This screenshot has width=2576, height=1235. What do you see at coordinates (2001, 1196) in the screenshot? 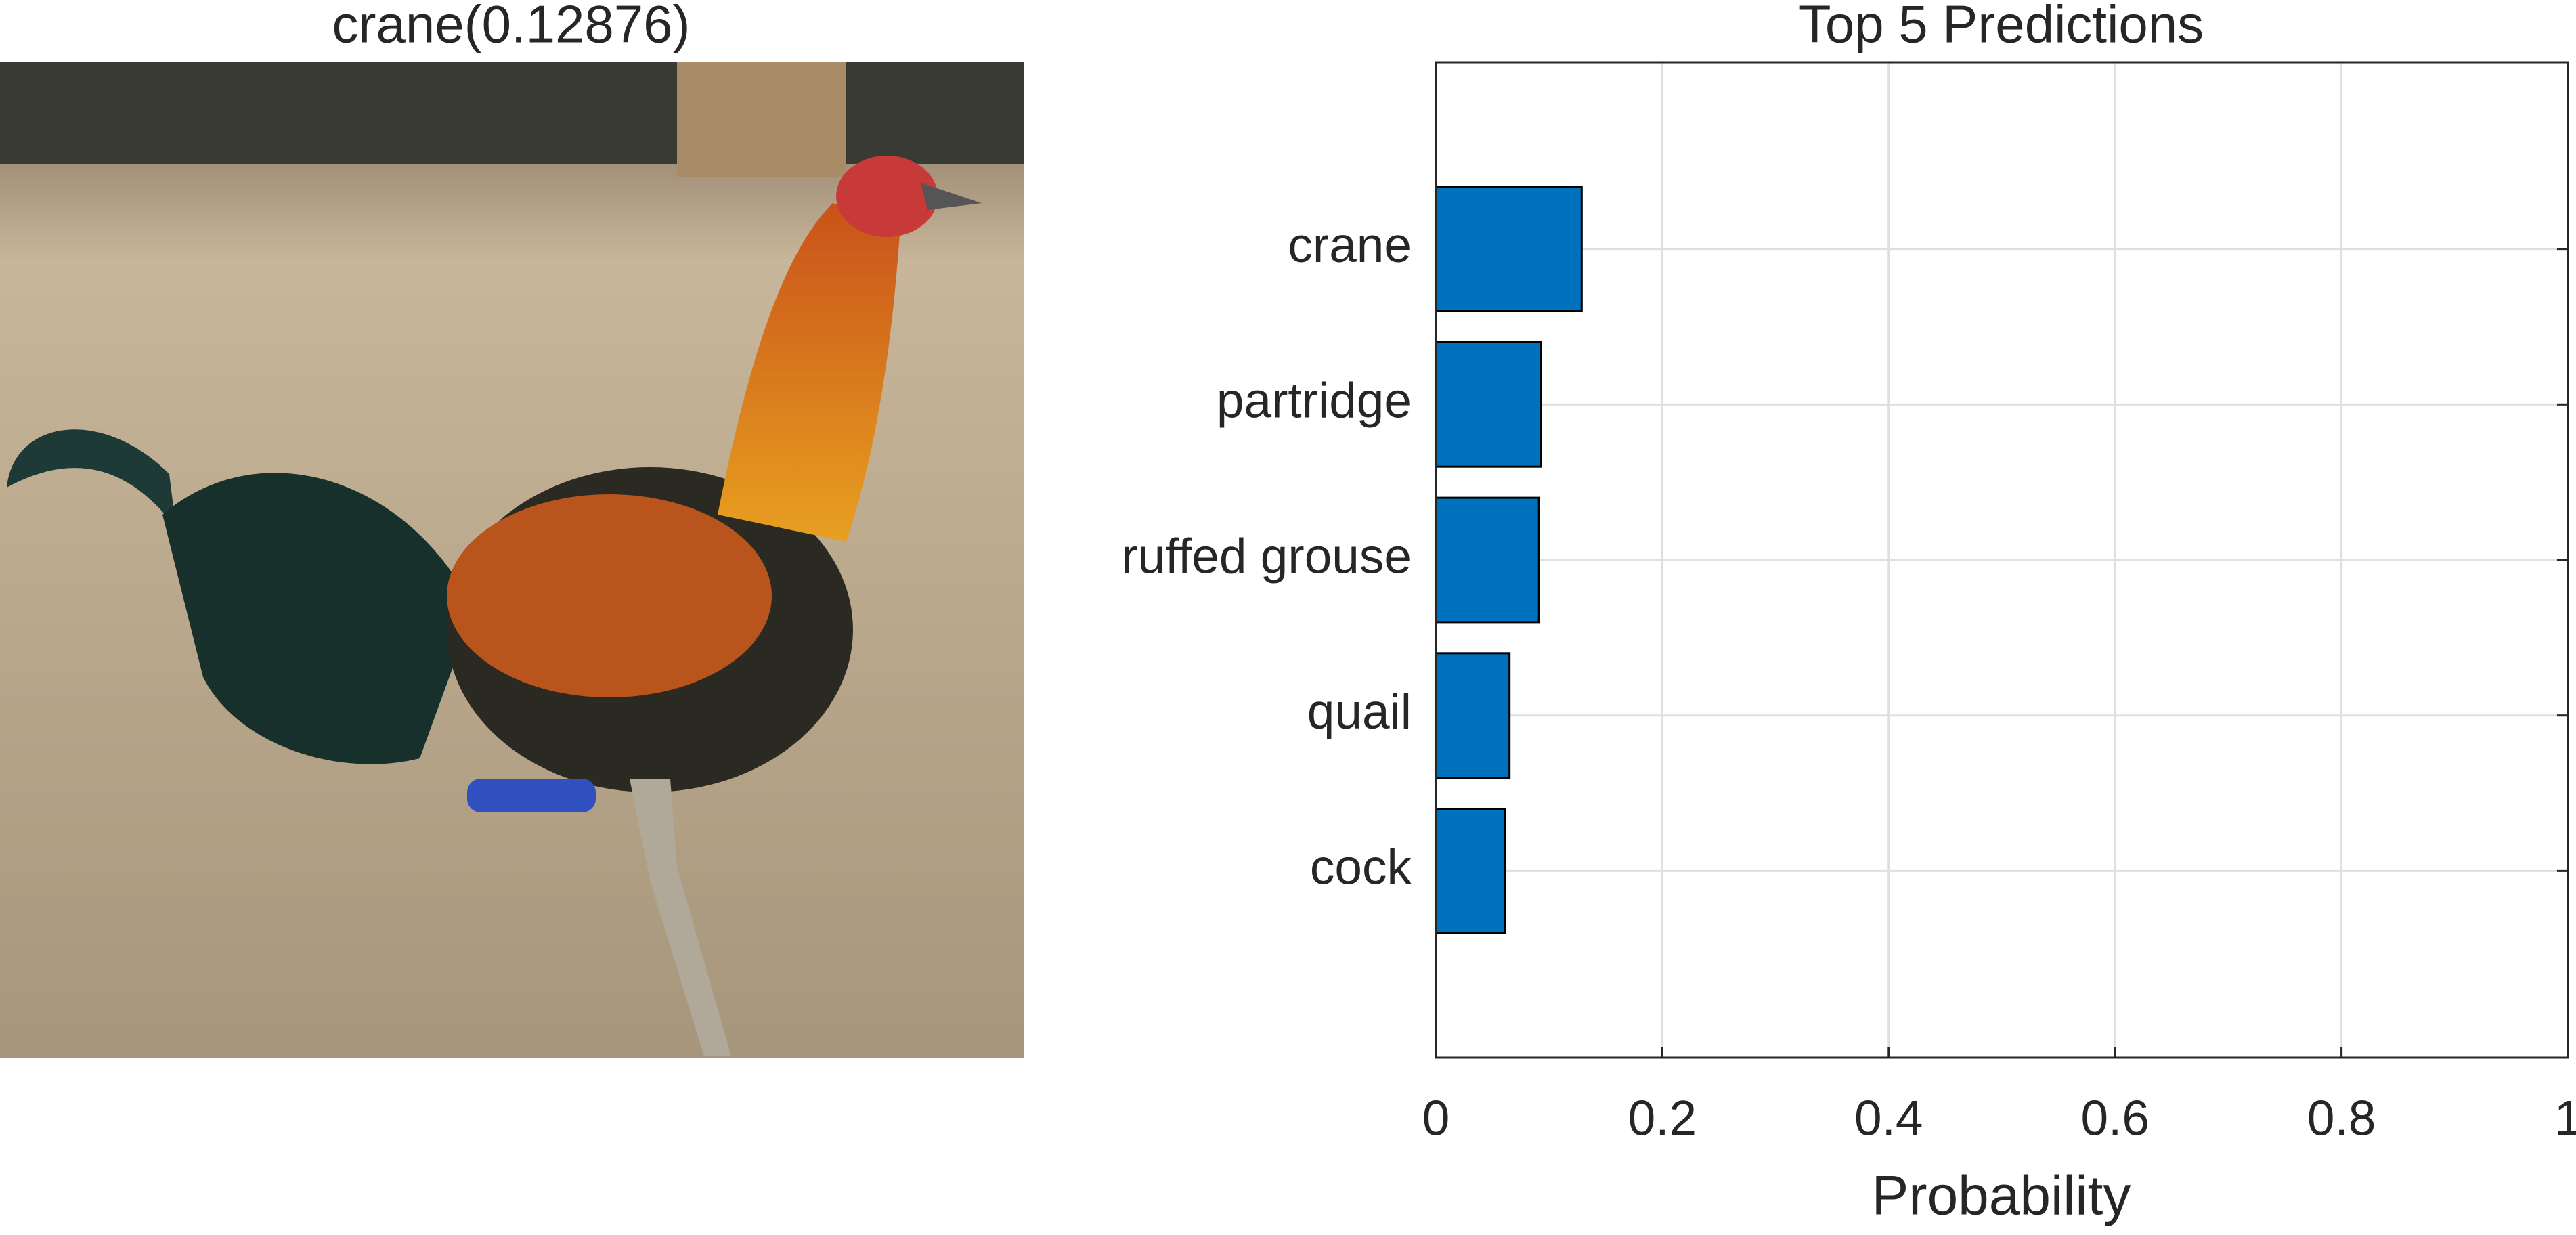
I see `x-axis-label: Probability` at bounding box center [2001, 1196].